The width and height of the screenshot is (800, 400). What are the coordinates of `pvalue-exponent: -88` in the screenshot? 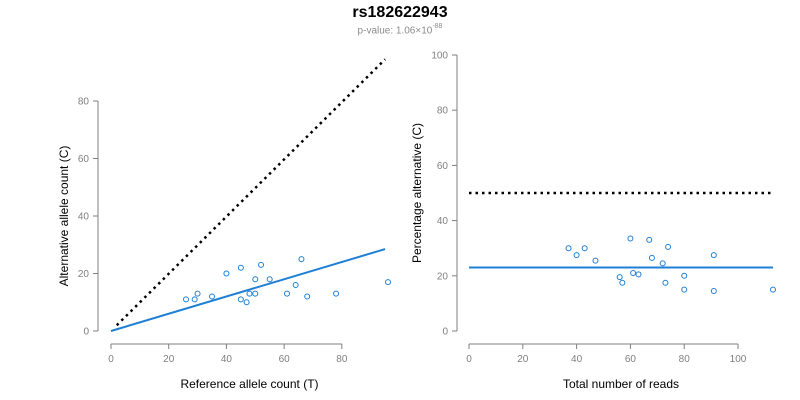 It's located at (437, 26).